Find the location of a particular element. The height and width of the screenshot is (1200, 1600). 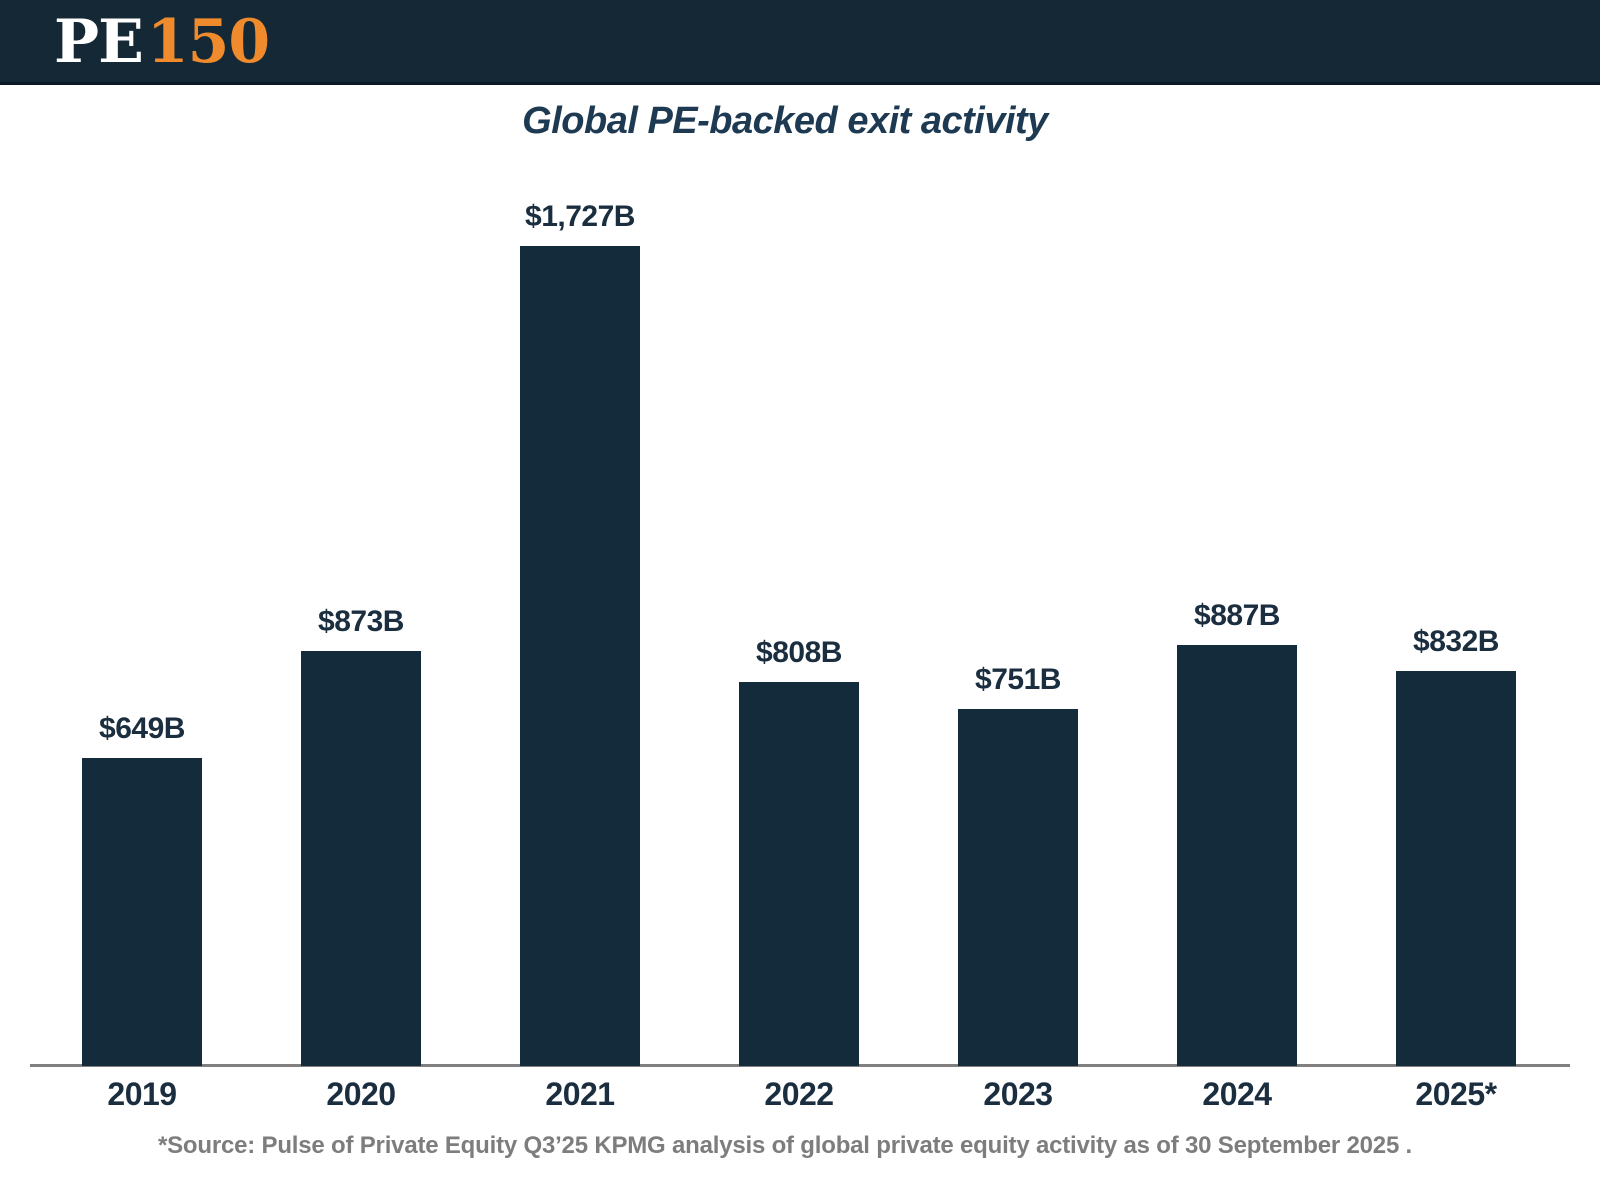

bar-2023 is located at coordinates (1018, 887).